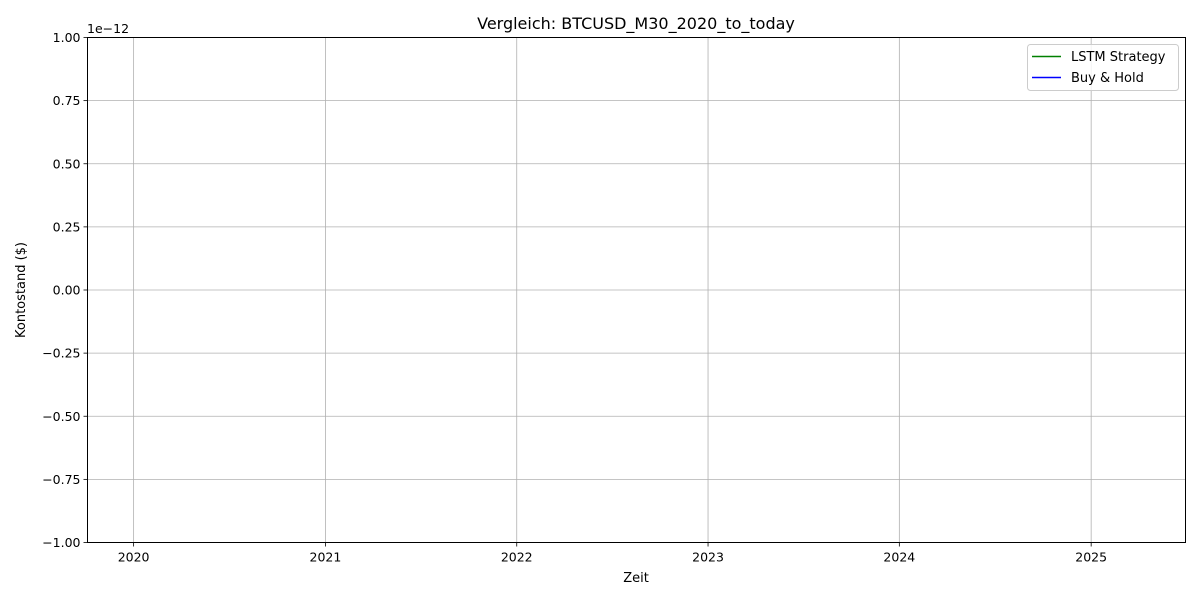 The image size is (1200, 600). Describe the element at coordinates (67, 226) in the screenshot. I see `y-tick-label: 0.25` at that location.